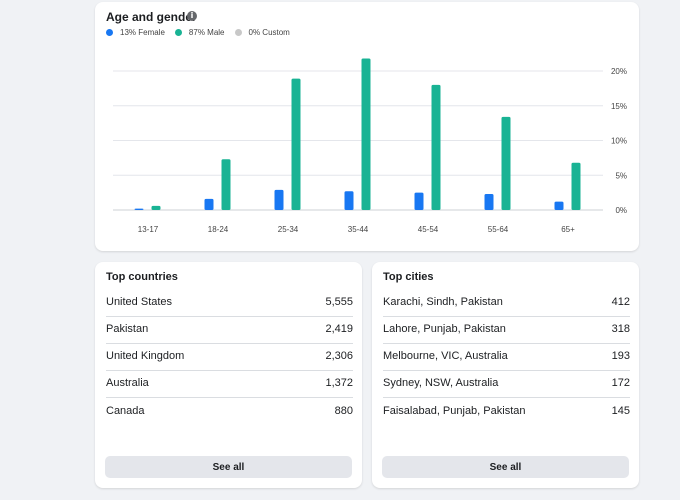 The width and height of the screenshot is (680, 500). Describe the element at coordinates (339, 383) in the screenshot. I see `country-count: 1,372` at that location.